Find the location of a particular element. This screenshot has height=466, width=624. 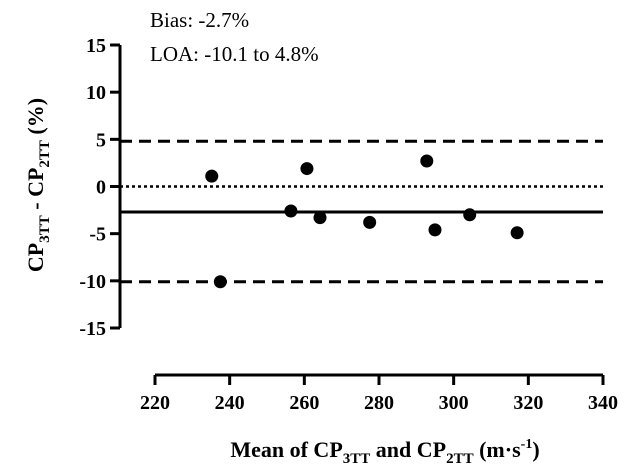

x-tick-label: 220 is located at coordinates (155, 403).